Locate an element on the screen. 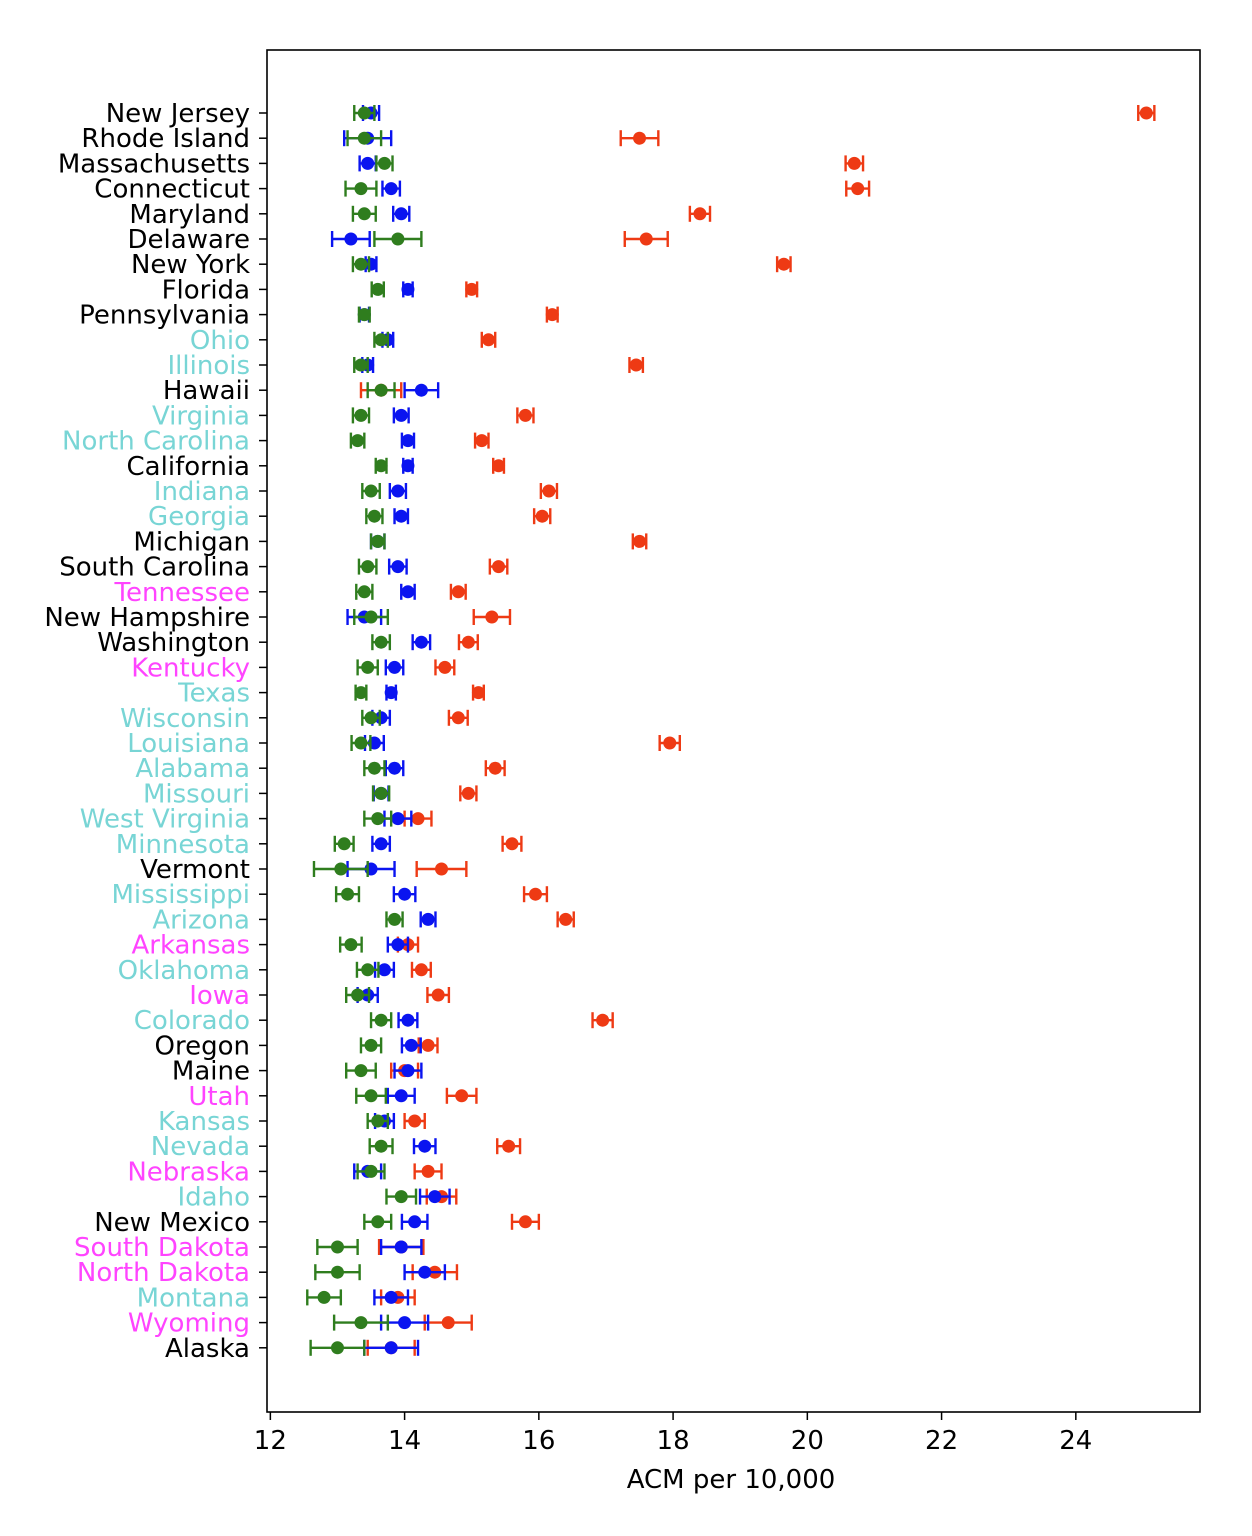 The width and height of the screenshot is (1252, 1536). y-tick-label: Pennsylvania is located at coordinates (164, 316).